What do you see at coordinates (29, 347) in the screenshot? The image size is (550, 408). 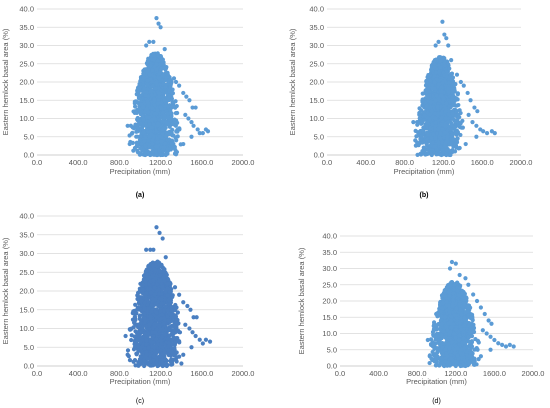 I see `y-tick-label: 5.0` at bounding box center [29, 347].